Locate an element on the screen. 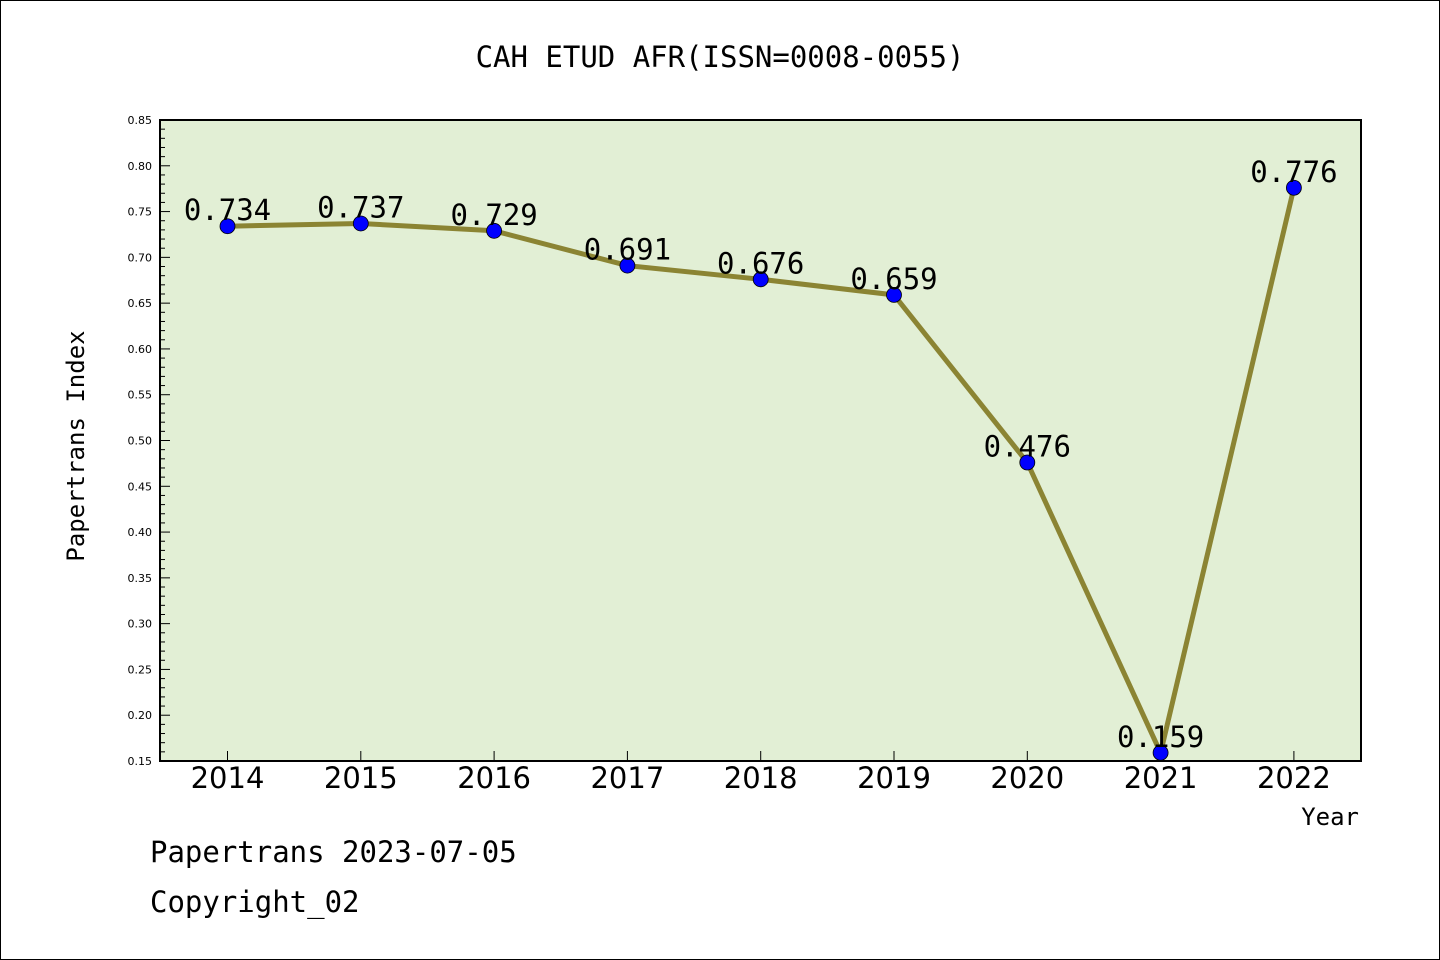  y-tick-label: 0.45 is located at coordinates (140, 486).